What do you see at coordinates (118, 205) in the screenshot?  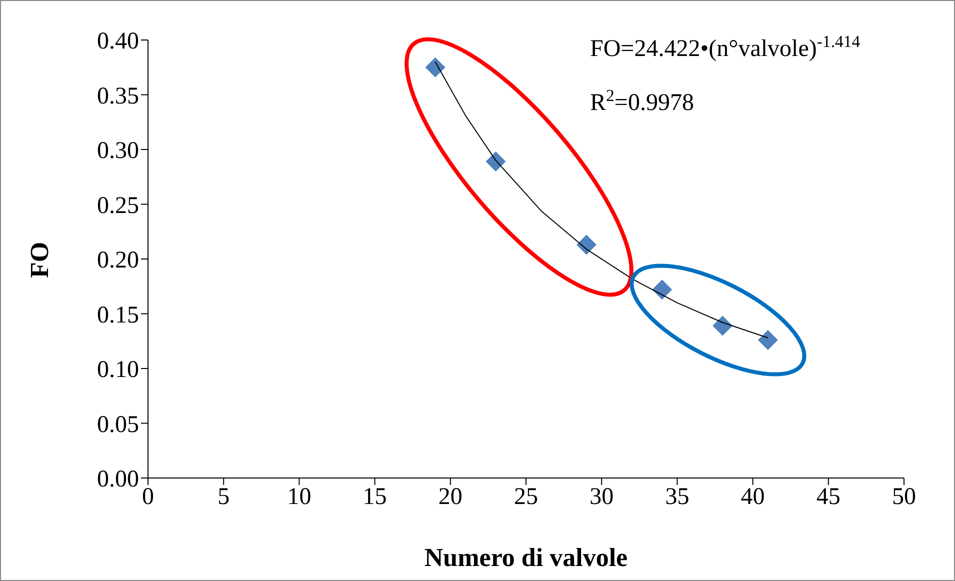 I see `y-tick-label: 0.25` at bounding box center [118, 205].